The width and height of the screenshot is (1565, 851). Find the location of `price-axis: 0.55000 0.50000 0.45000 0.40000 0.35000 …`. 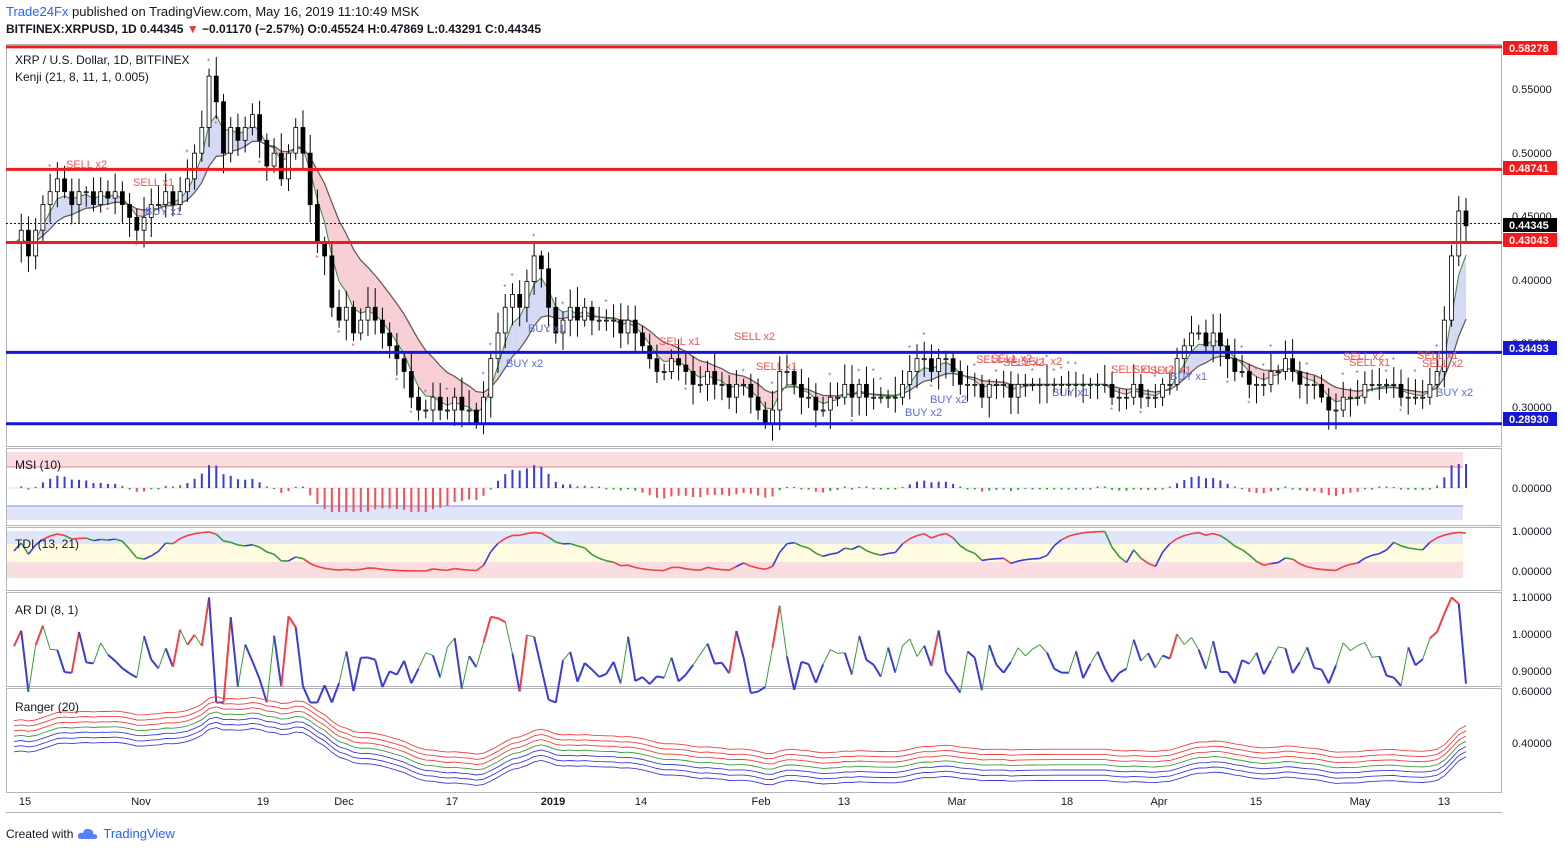

price-axis: 0.55000 0.50000 0.45000 0.40000 0.35000 … is located at coordinates (1532, 249).